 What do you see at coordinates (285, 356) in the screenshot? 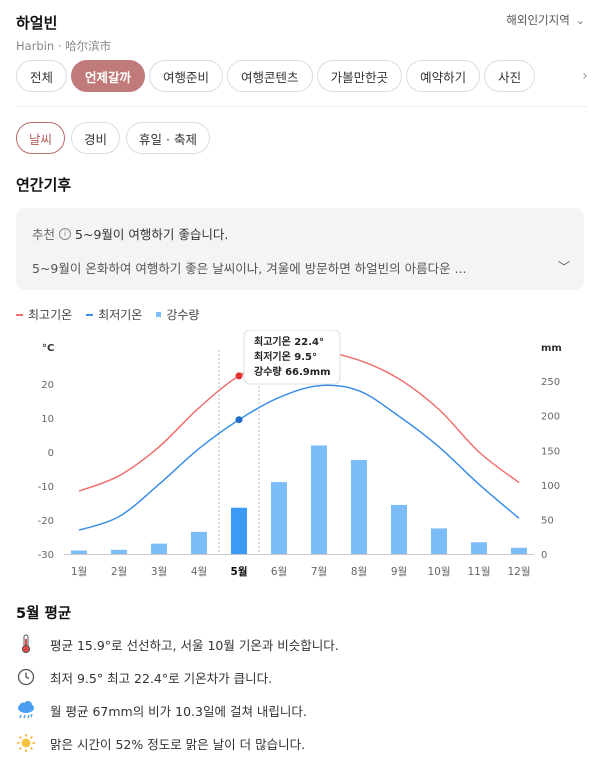
I see `tooltip-line: 최저기온 9.5°` at bounding box center [285, 356].